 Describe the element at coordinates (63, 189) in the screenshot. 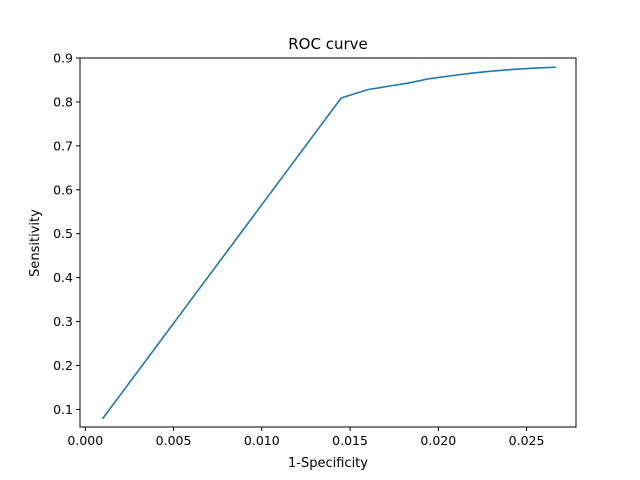

I see `y-tick-label: 0.6` at that location.